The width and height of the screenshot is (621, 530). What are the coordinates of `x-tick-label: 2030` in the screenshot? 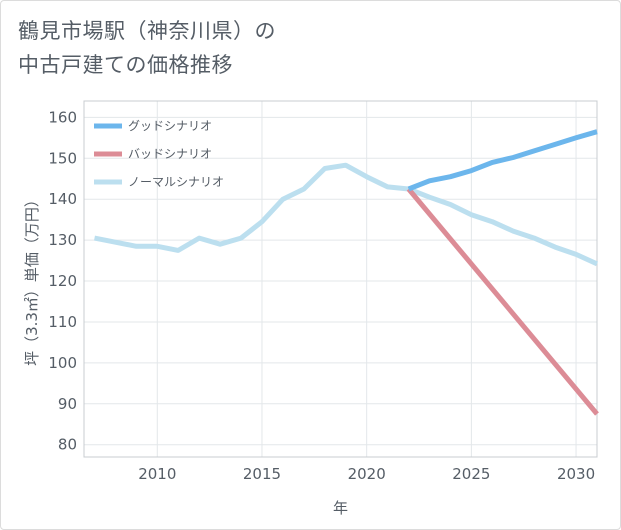 It's located at (576, 474).